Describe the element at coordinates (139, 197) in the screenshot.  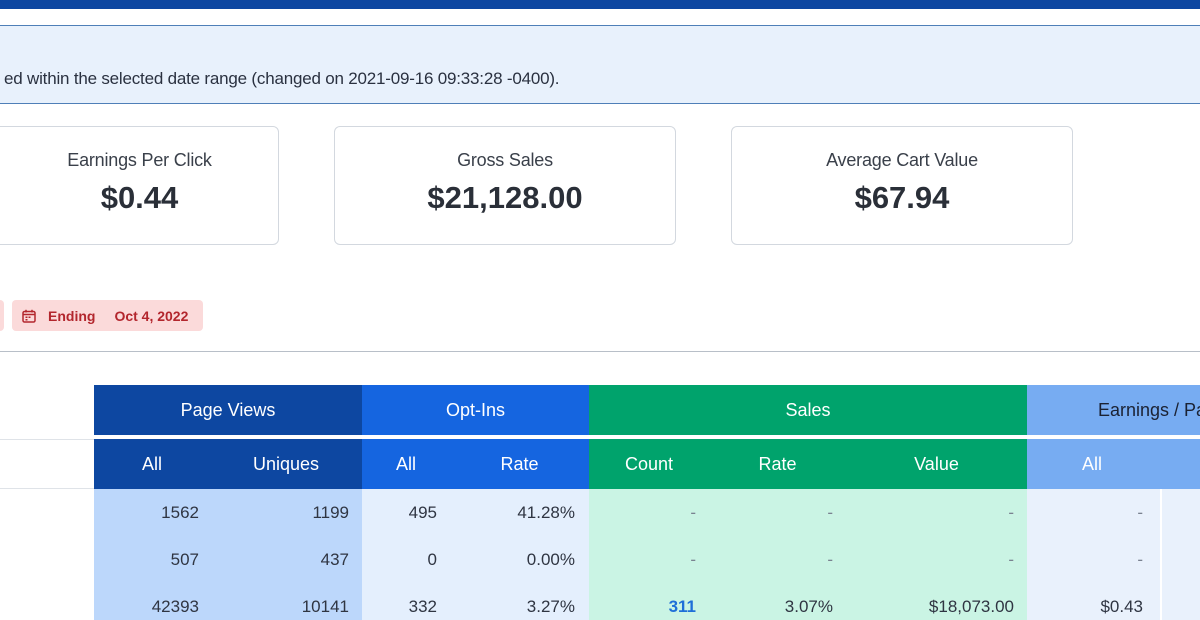
I see `stat-value: $0.44` at that location.